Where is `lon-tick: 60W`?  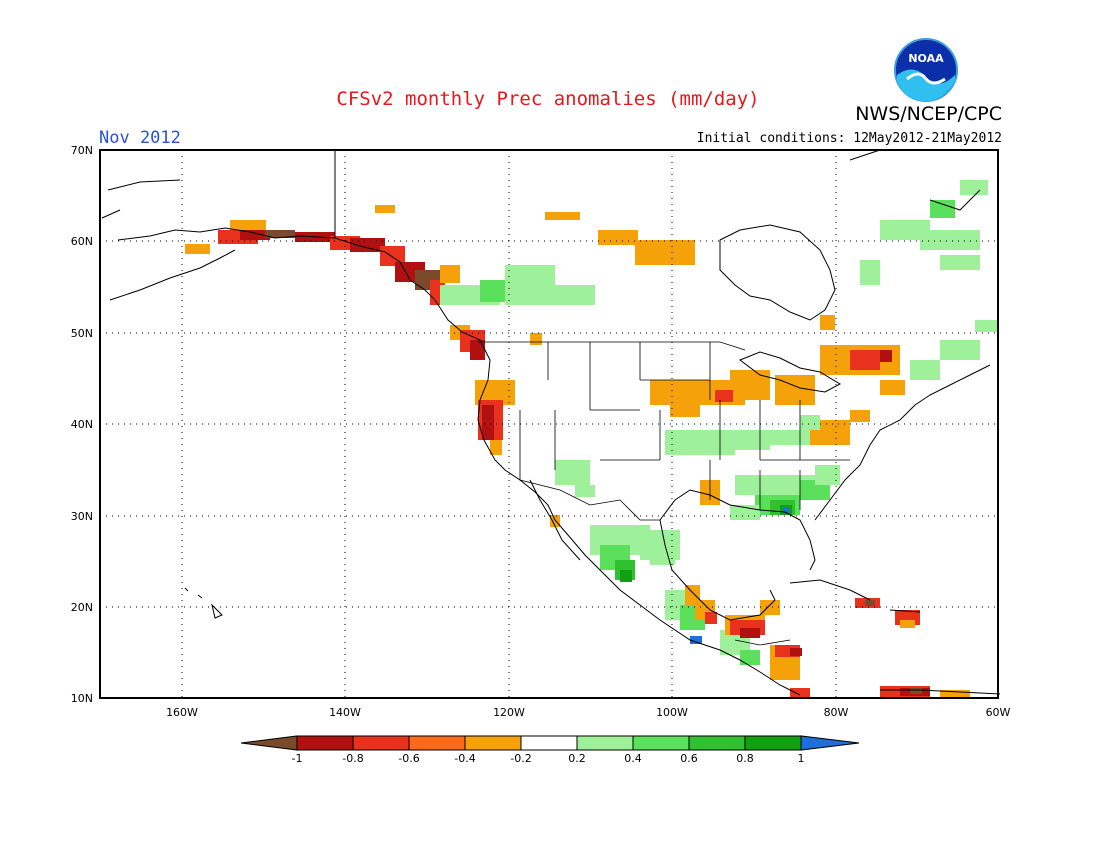 lon-tick: 60W is located at coordinates (998, 712).